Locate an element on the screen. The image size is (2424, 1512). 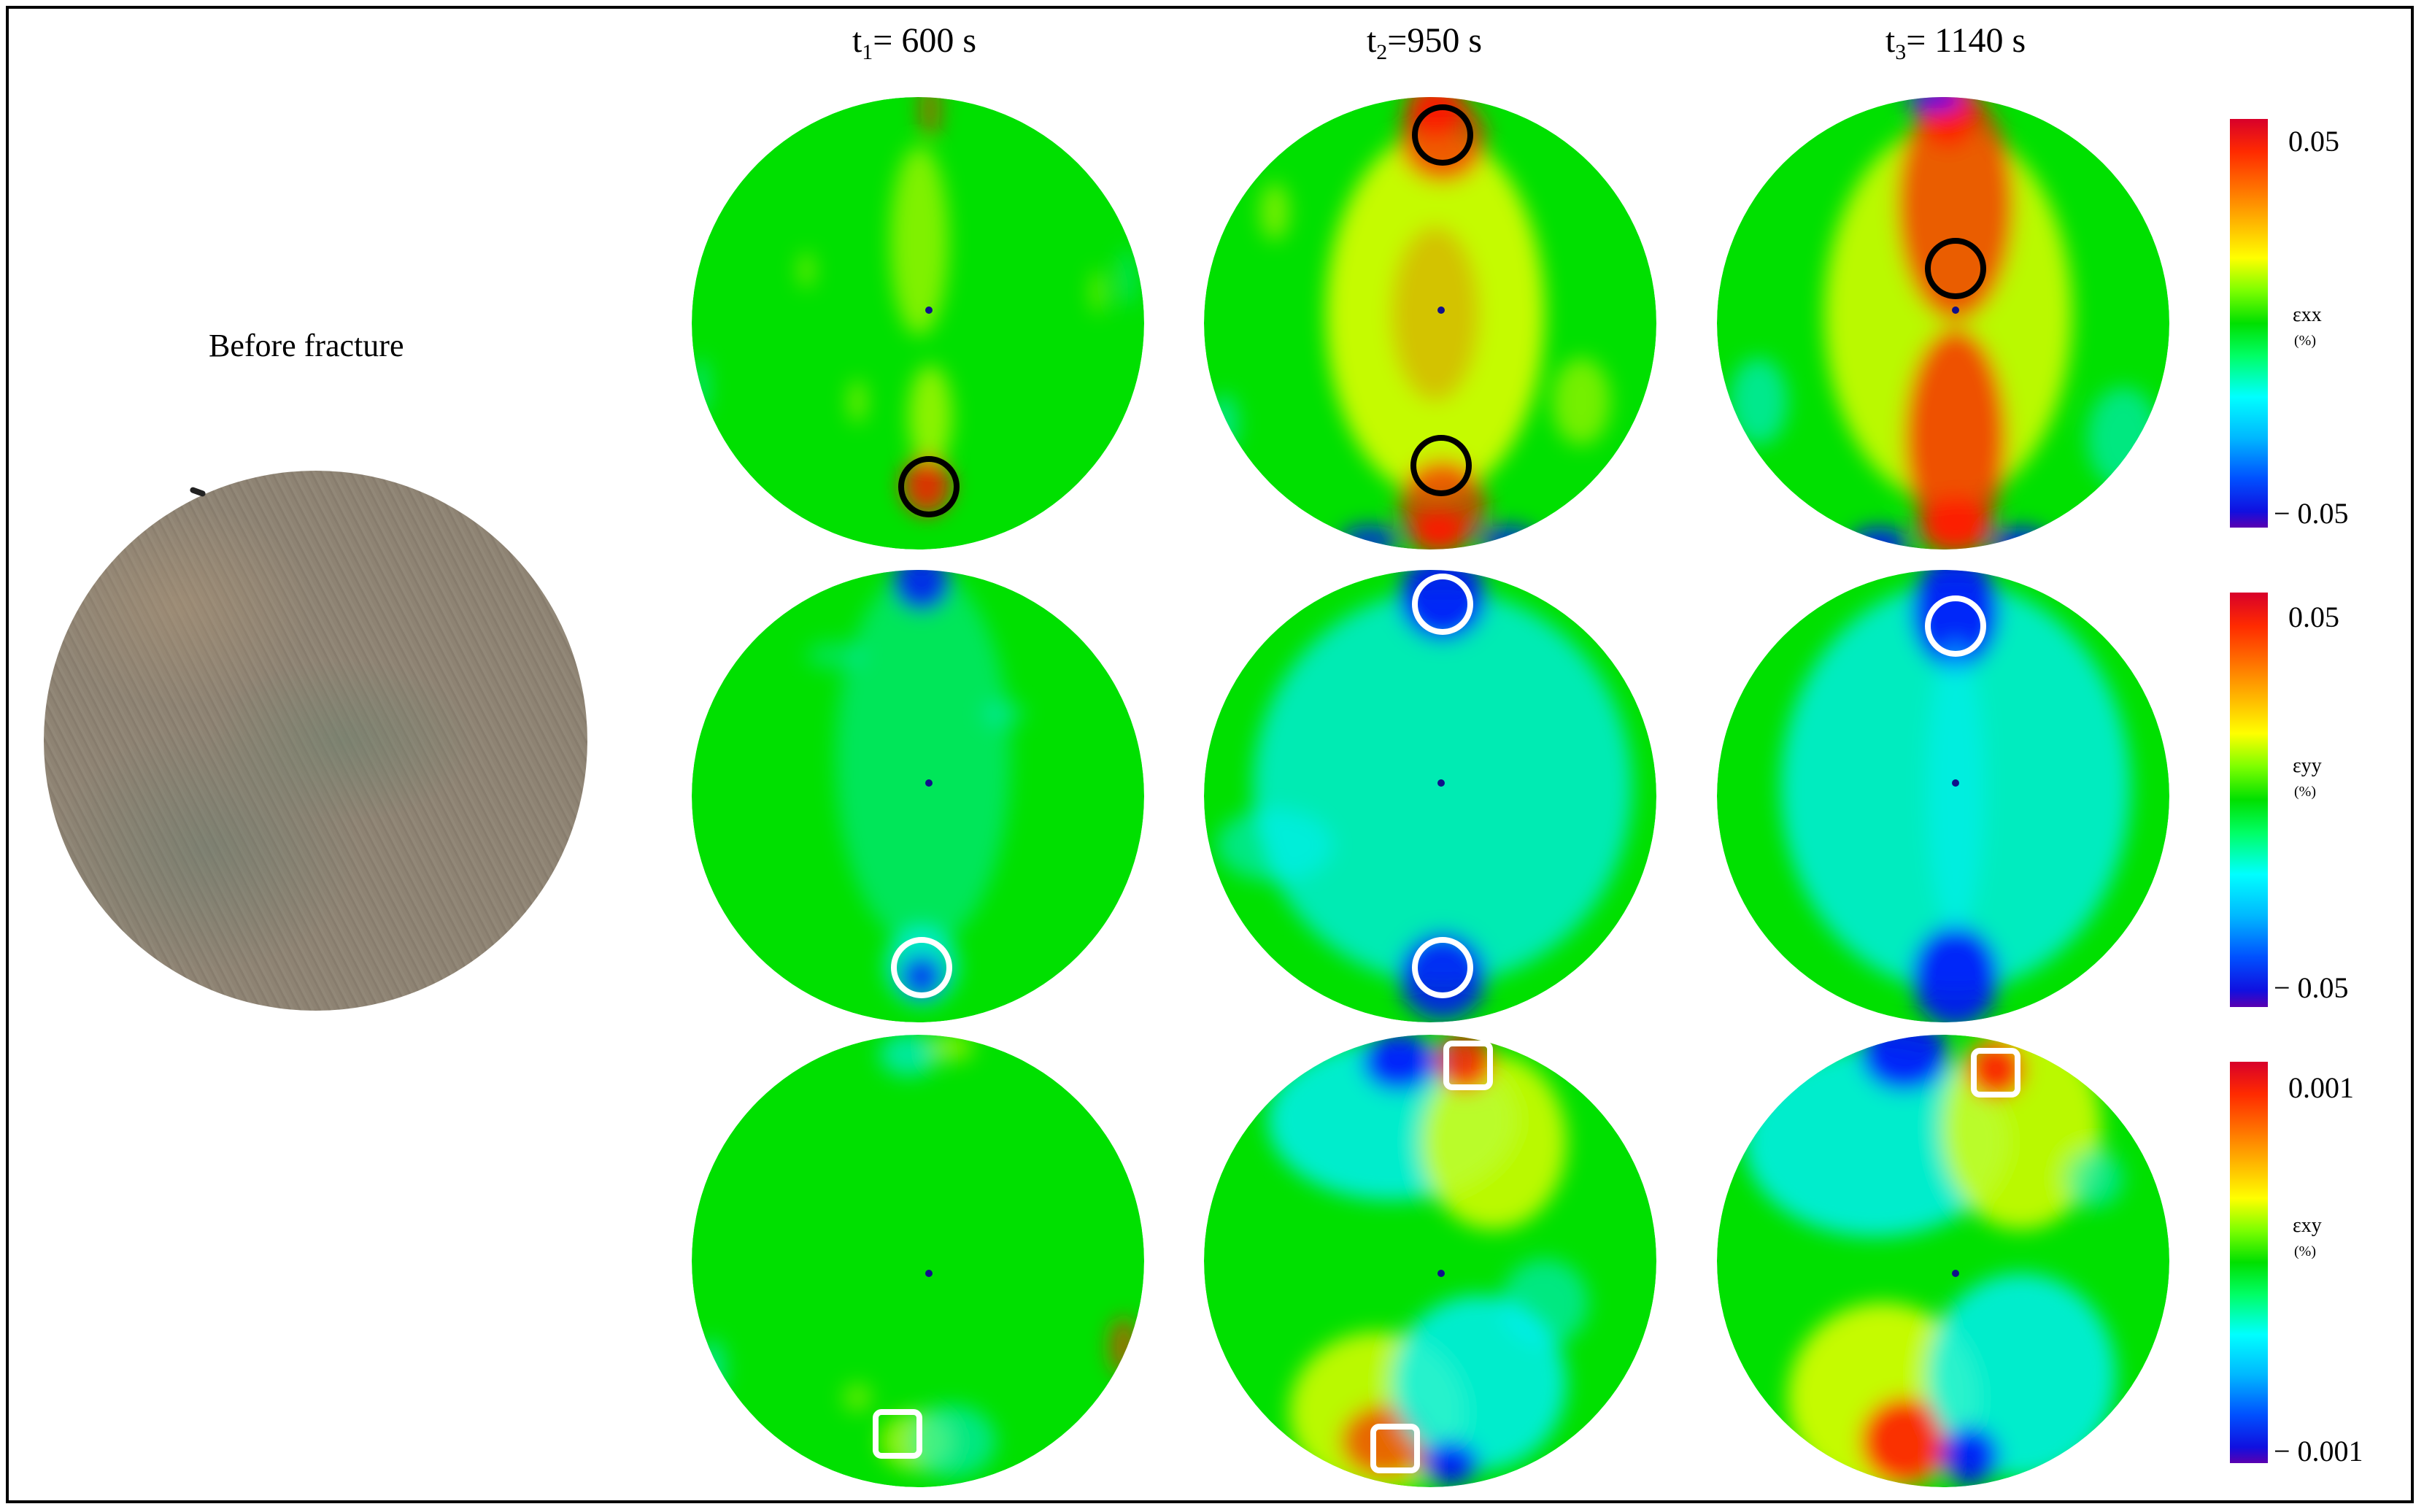
column-header-t3: t3= 1140 s is located at coordinates (1955, 43).